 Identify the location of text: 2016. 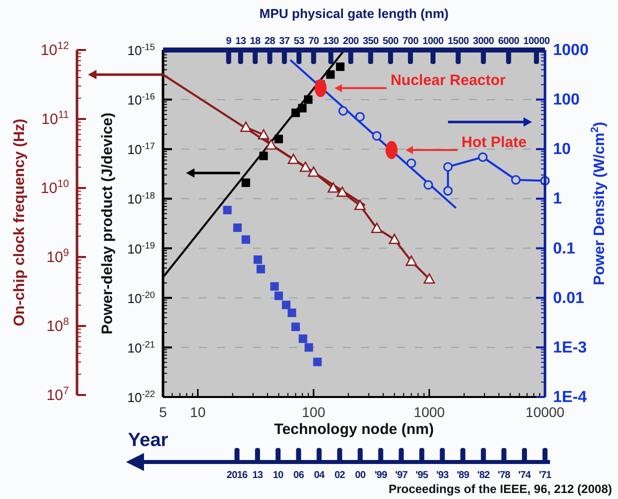
(237, 475).